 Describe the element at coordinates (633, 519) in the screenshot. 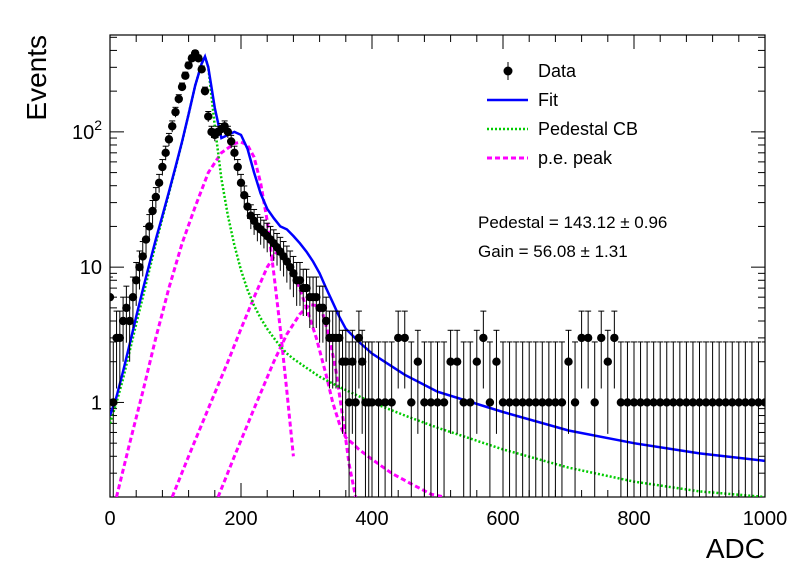

I see `x-tick-label: 800` at that location.